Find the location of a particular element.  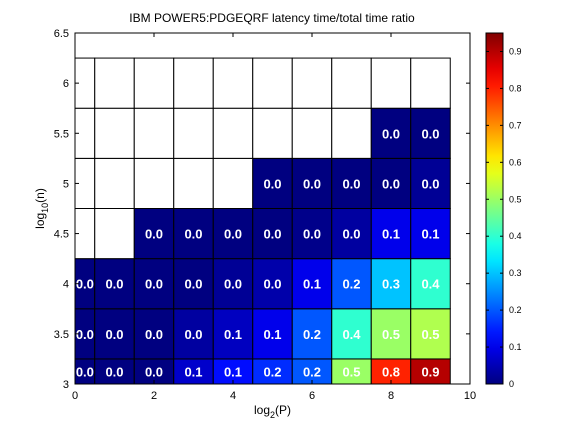

y-tick-label: 3 is located at coordinates (66, 385).